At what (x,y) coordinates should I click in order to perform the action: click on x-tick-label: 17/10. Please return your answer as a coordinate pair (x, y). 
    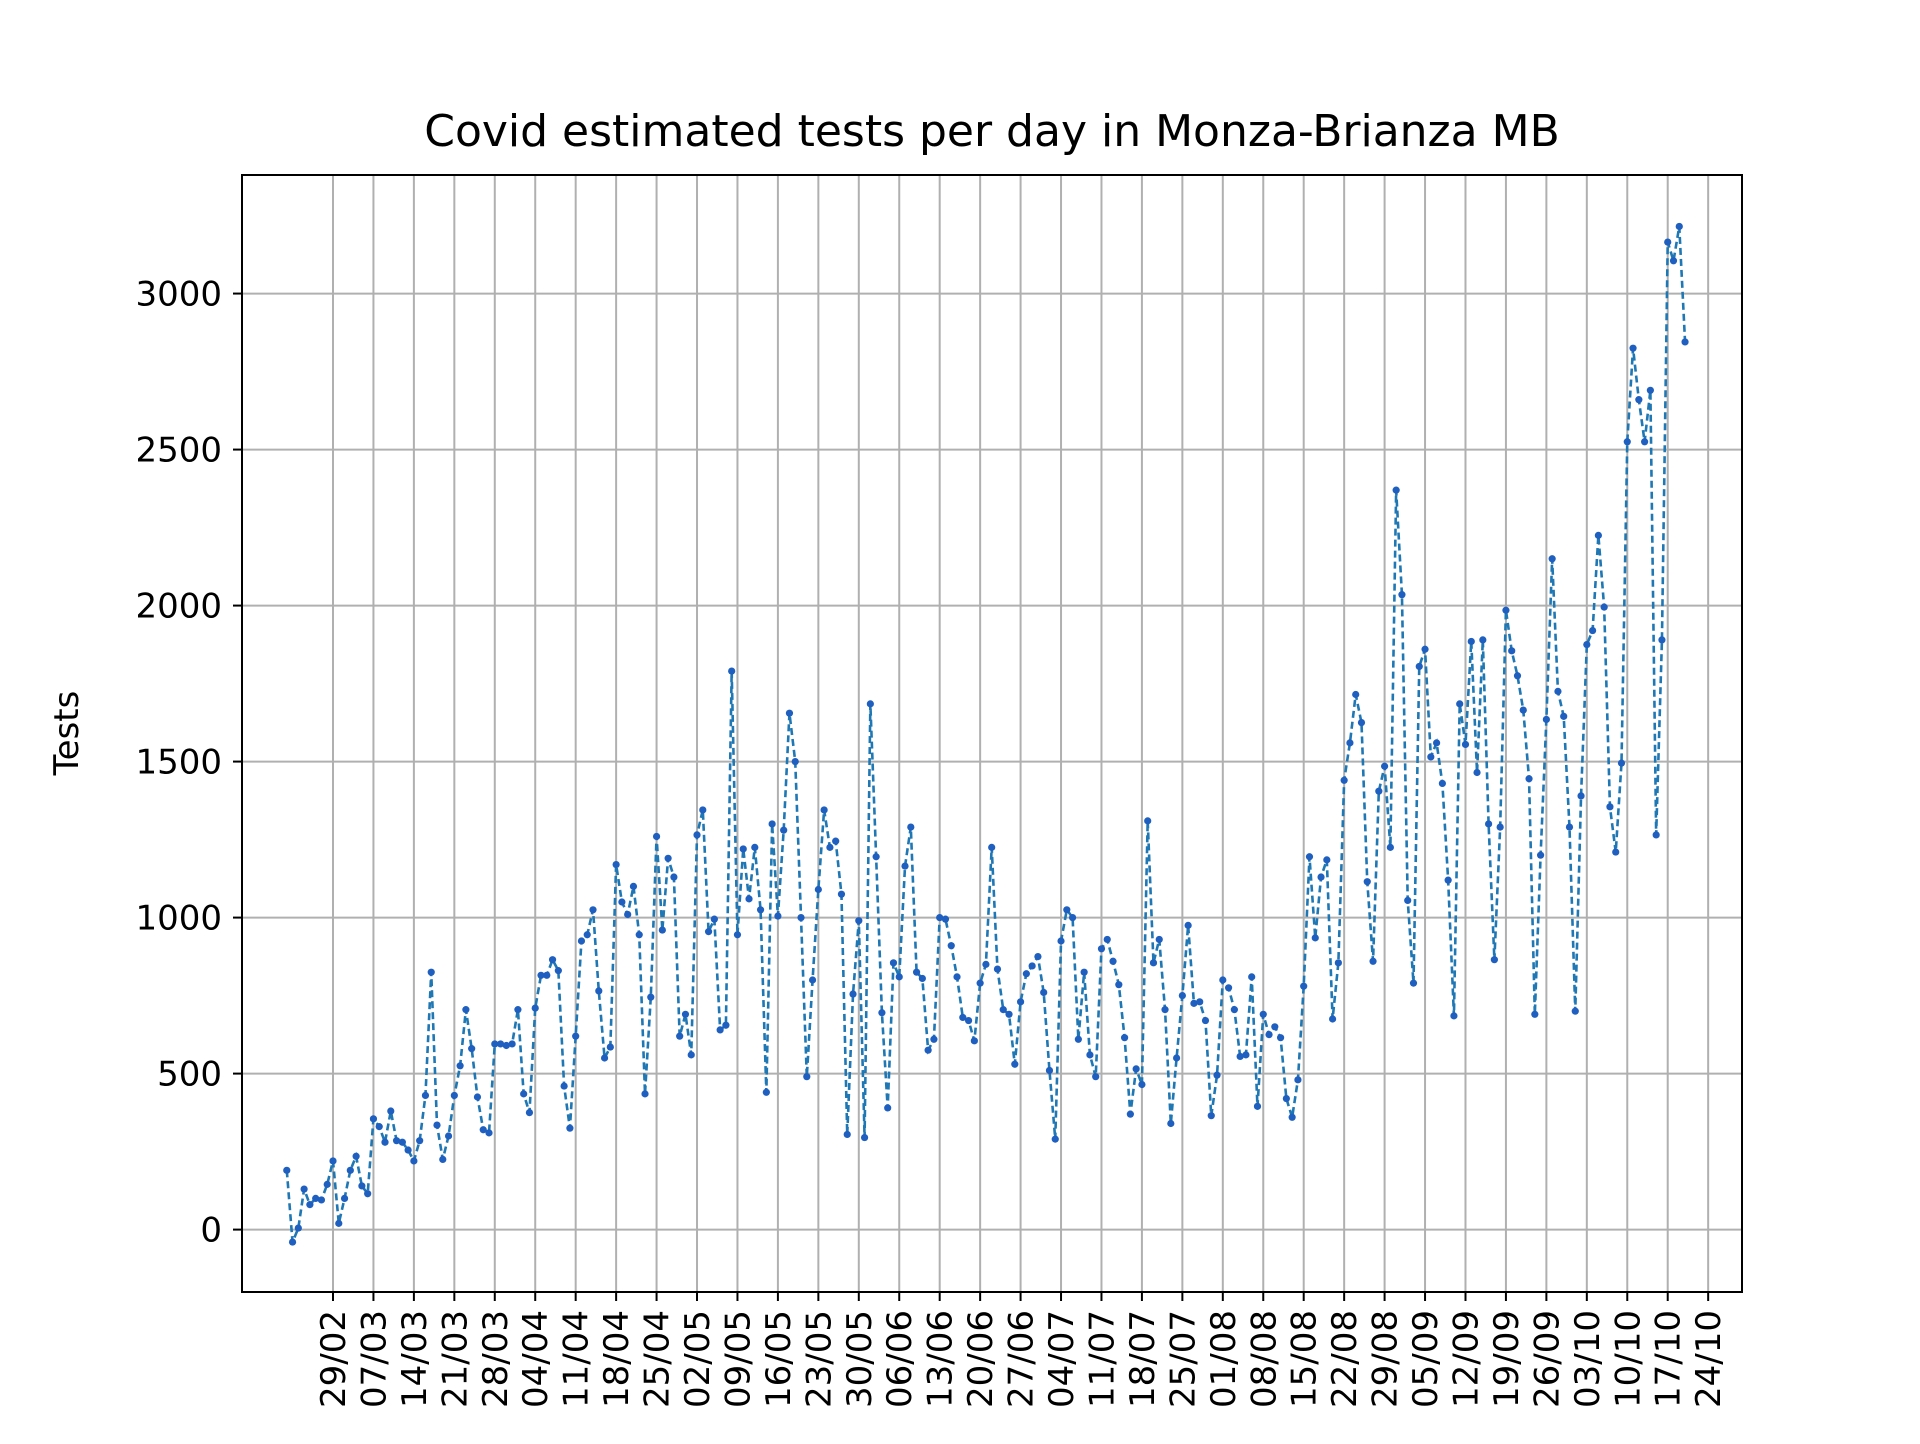
    Looking at the image, I should click on (1669, 1359).